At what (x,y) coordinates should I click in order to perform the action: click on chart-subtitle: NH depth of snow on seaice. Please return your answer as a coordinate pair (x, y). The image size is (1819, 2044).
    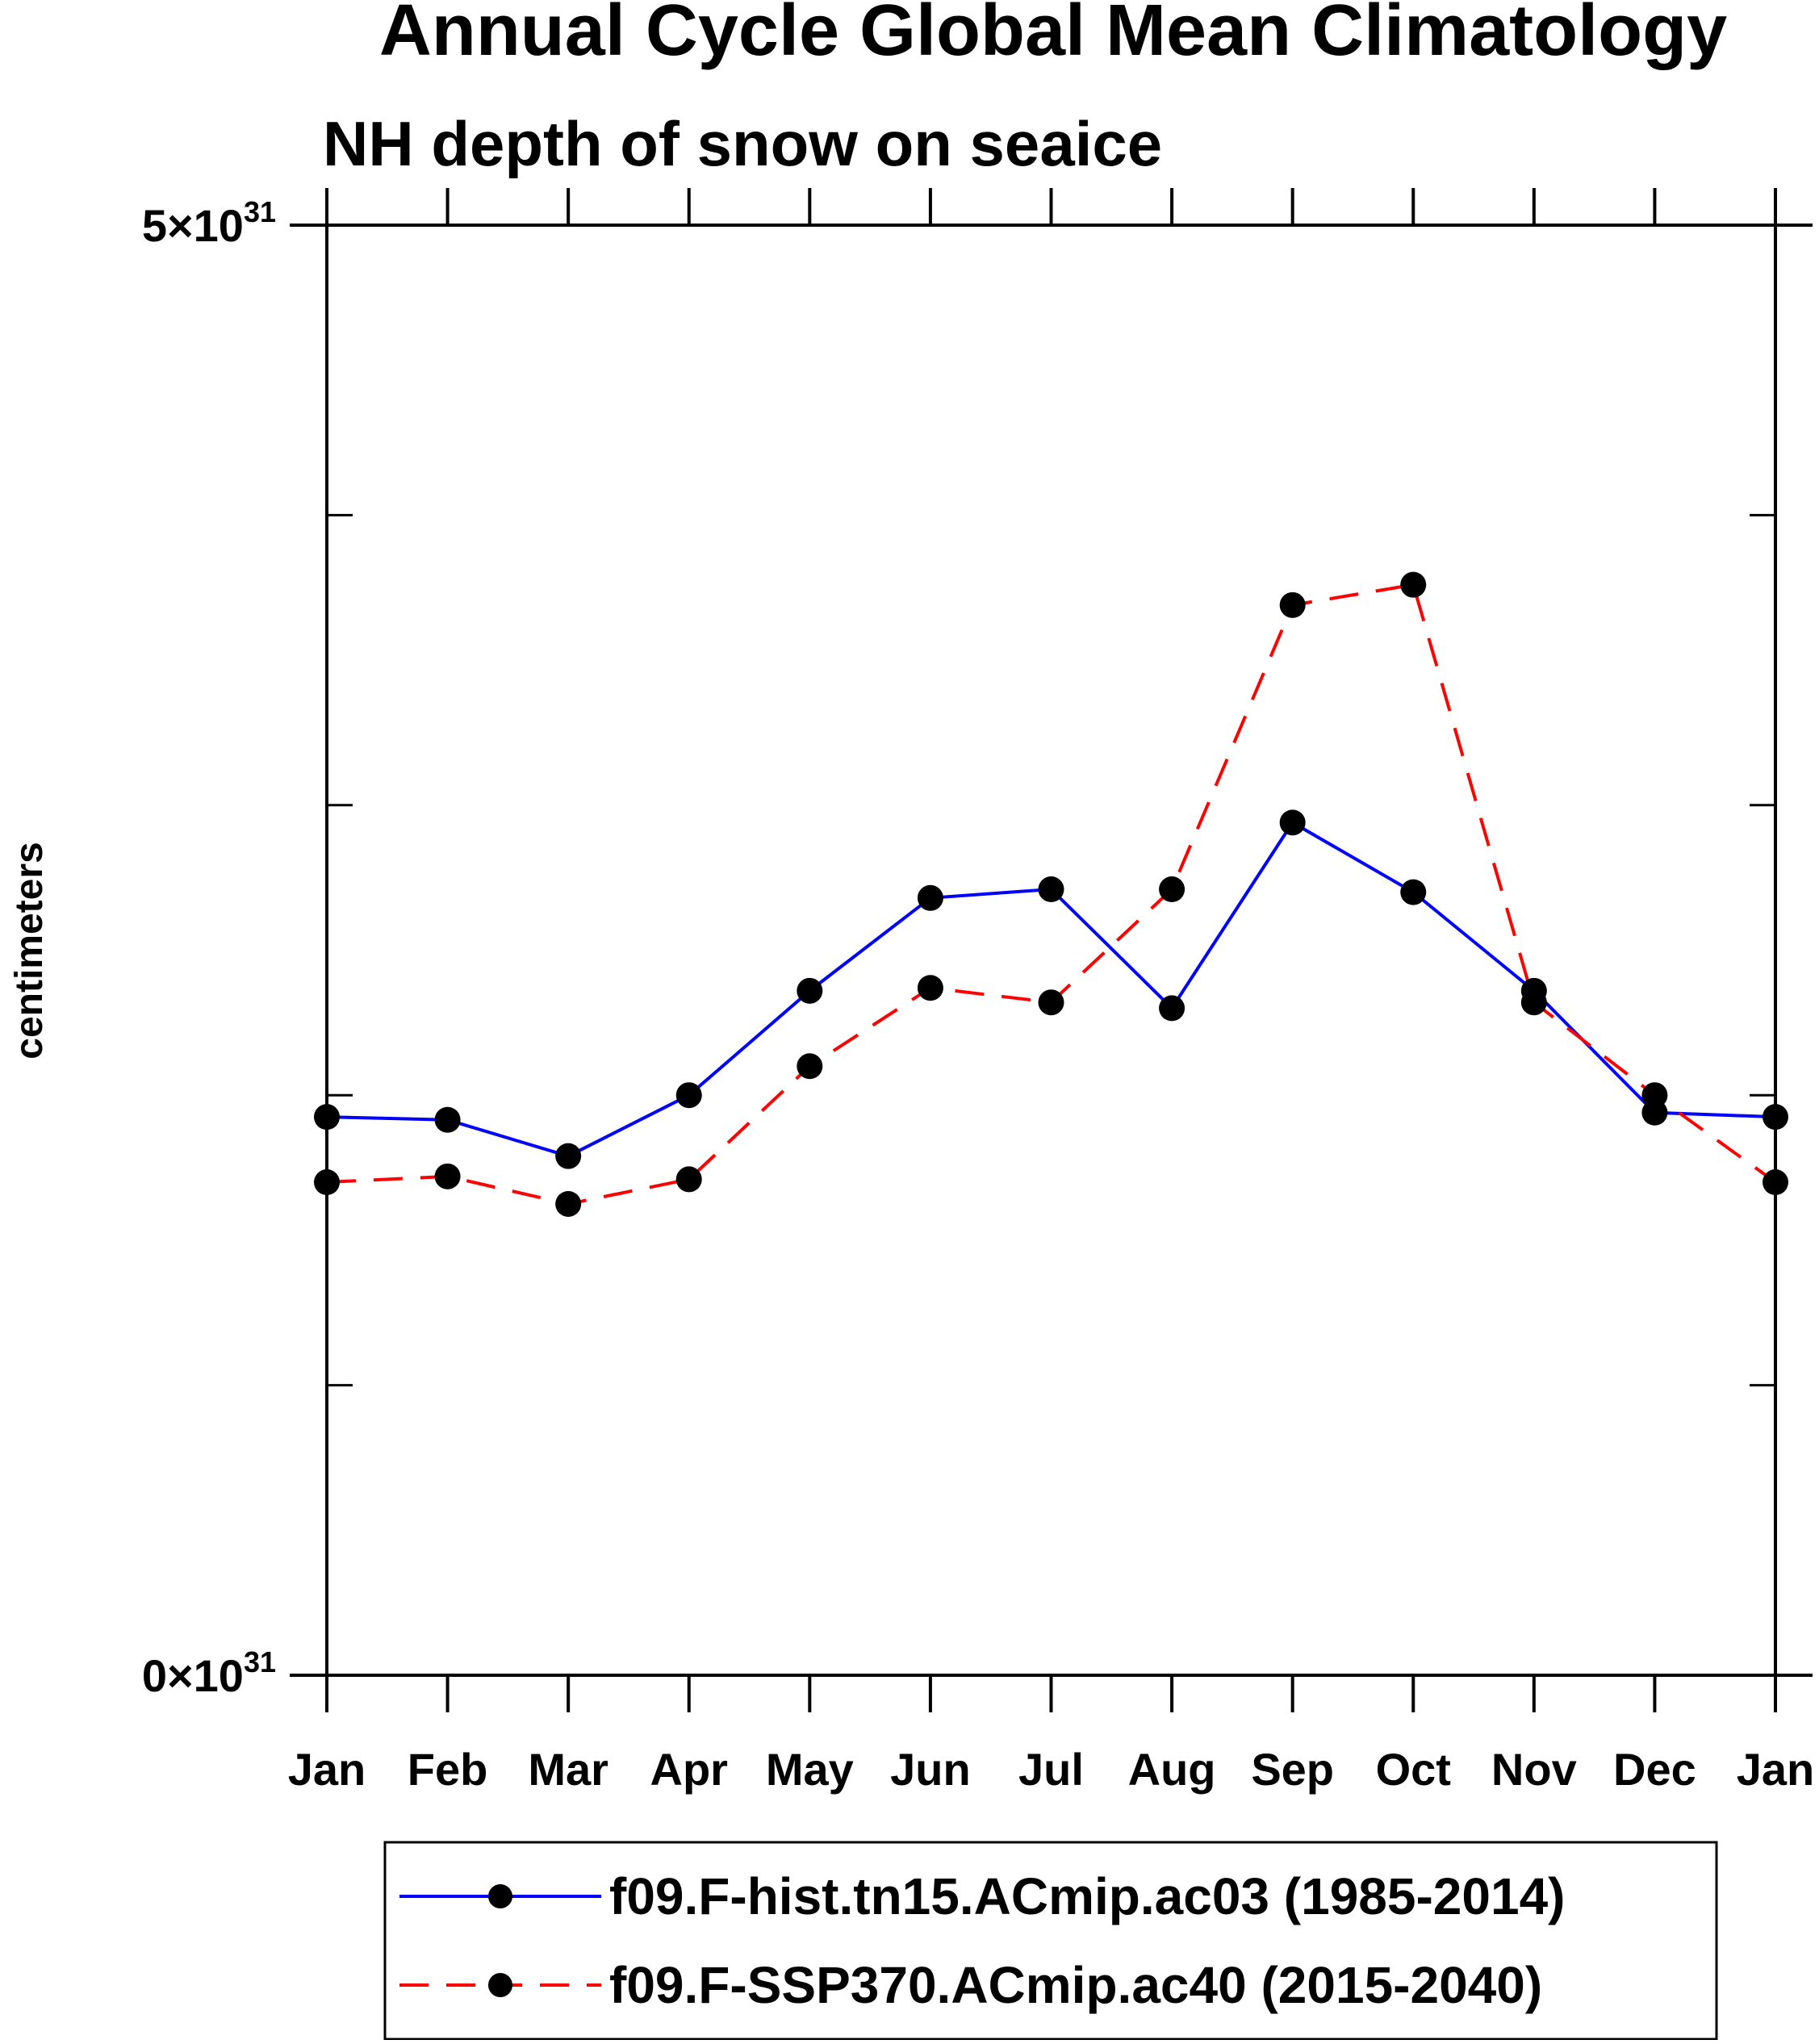
    Looking at the image, I should click on (742, 143).